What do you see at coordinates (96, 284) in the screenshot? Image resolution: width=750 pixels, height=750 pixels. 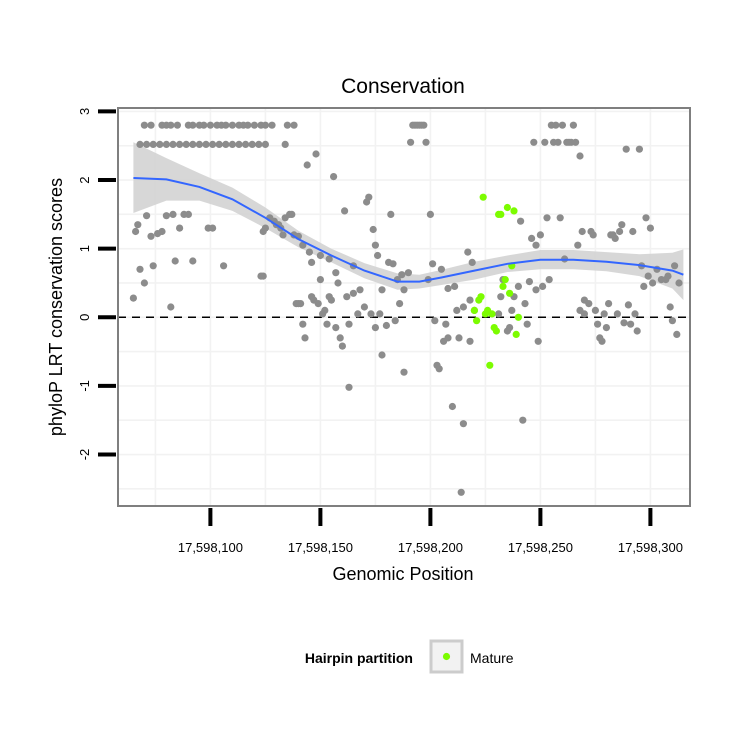 I see `y-axis: -2 -1 0 1 2 3` at bounding box center [96, 284].